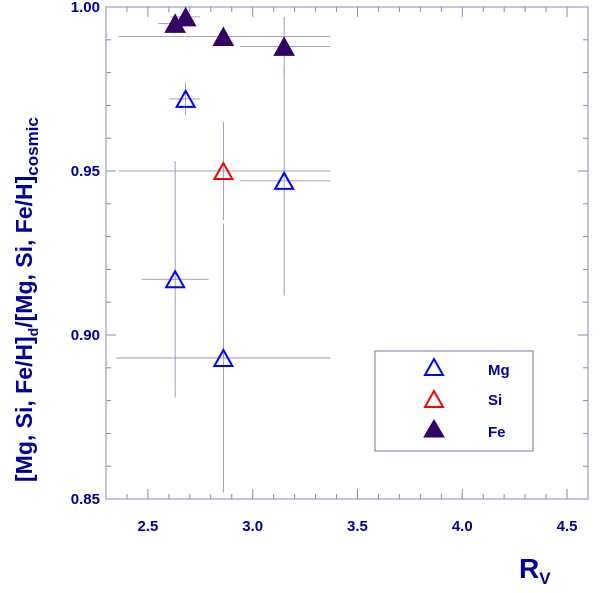  What do you see at coordinates (434, 428) in the screenshot?
I see `legend-marker-fe` at bounding box center [434, 428].